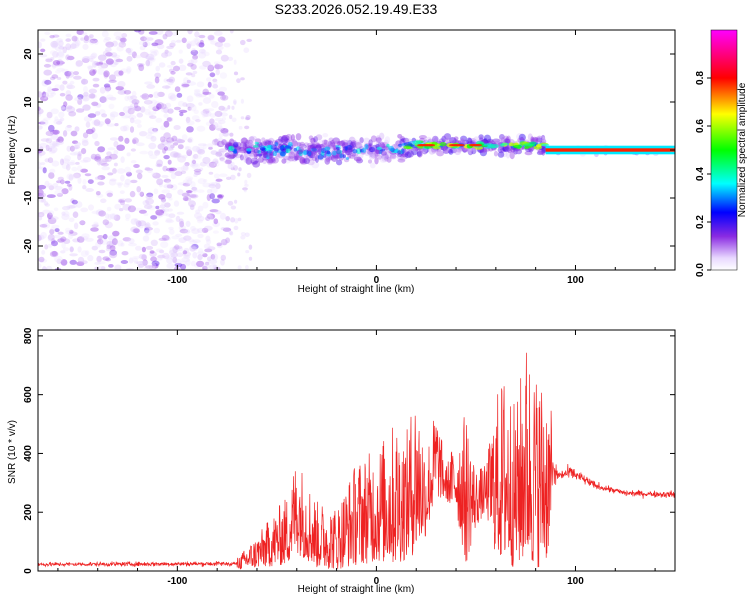 The height and width of the screenshot is (600, 750). I want to click on colorbar-tick-label: 0.2, so click(700, 222).